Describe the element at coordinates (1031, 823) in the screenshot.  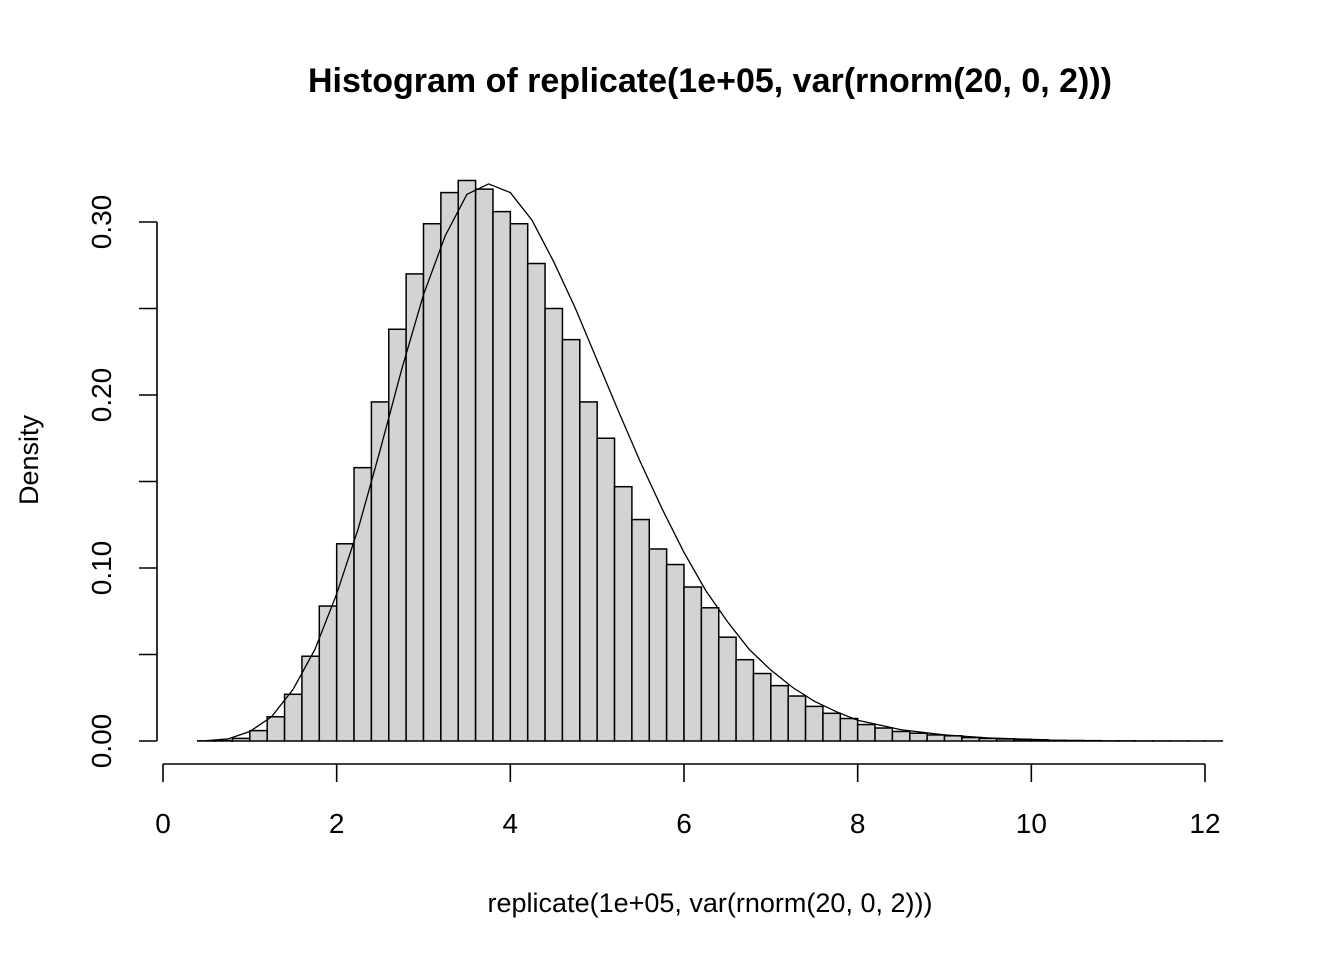
I see `x-tick-label: 10` at that location.